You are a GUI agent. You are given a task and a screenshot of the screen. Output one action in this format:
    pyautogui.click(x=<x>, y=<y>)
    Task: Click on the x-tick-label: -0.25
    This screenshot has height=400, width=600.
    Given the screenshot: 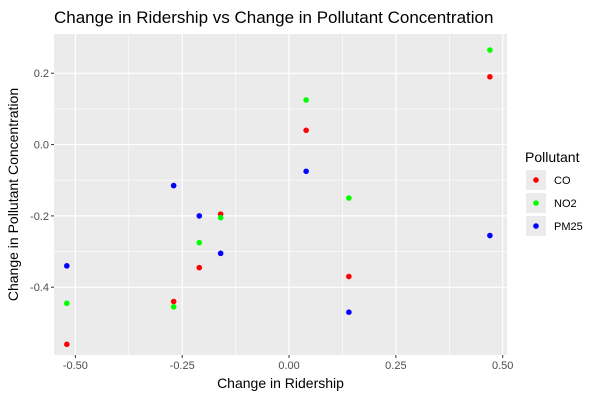 What is the action you would take?
    pyautogui.click(x=182, y=366)
    